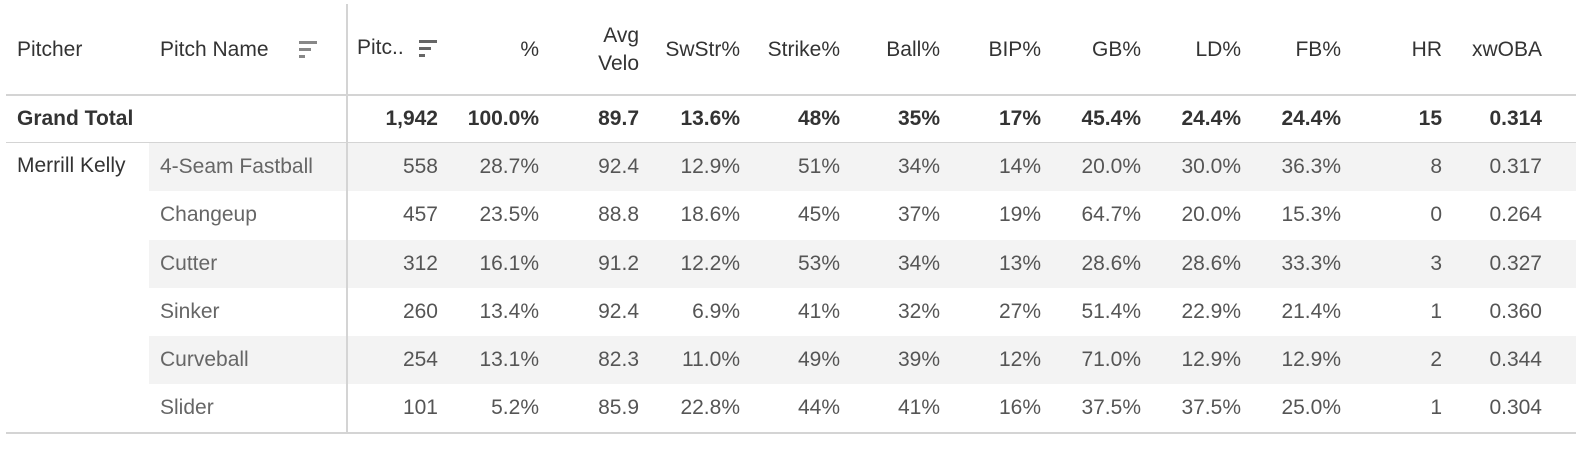 The height and width of the screenshot is (456, 1576). Describe the element at coordinates (1311, 407) in the screenshot. I see `table-cell: 25.0%` at that location.